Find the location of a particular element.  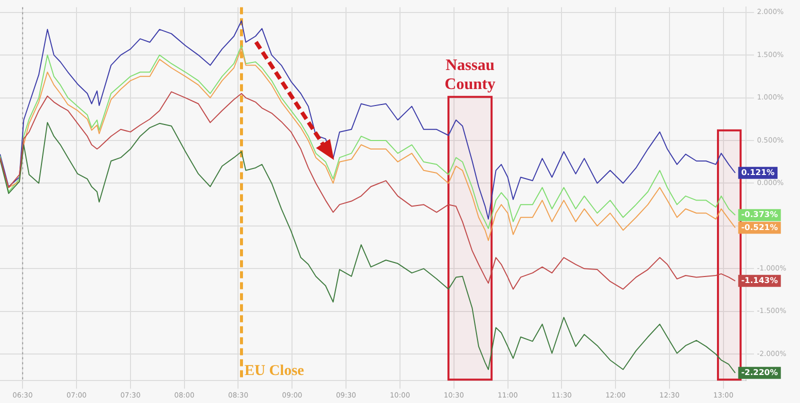

band-label: Nassau County is located at coordinates (470, 74).